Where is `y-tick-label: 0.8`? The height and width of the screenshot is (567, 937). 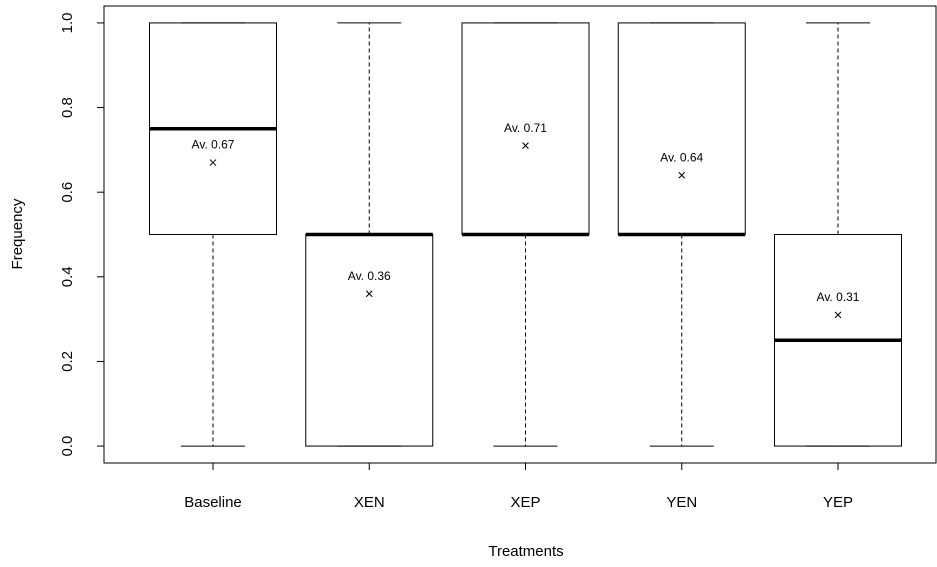
y-tick-label: 0.8 is located at coordinates (67, 107).